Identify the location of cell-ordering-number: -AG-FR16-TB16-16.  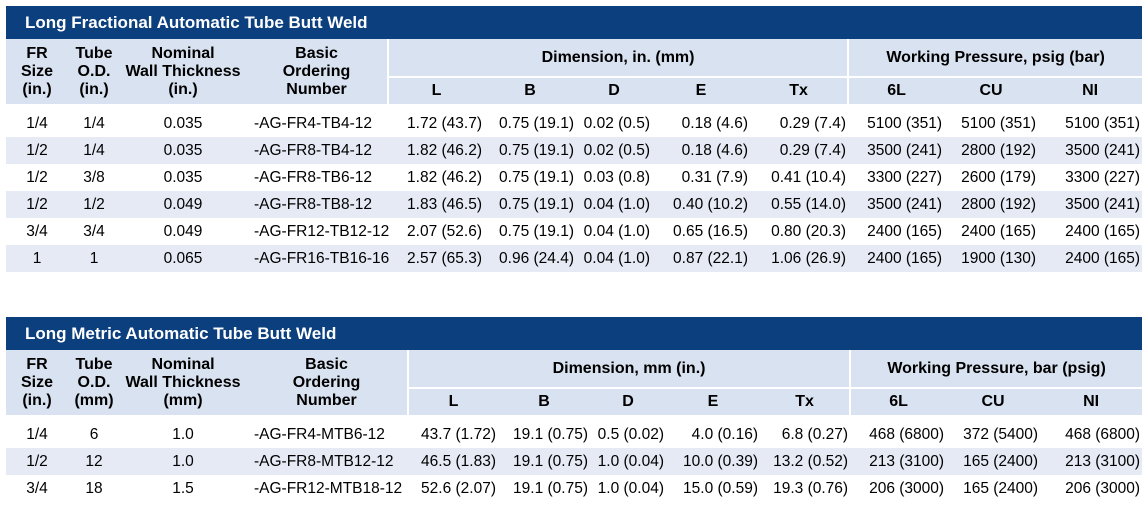
(317, 258).